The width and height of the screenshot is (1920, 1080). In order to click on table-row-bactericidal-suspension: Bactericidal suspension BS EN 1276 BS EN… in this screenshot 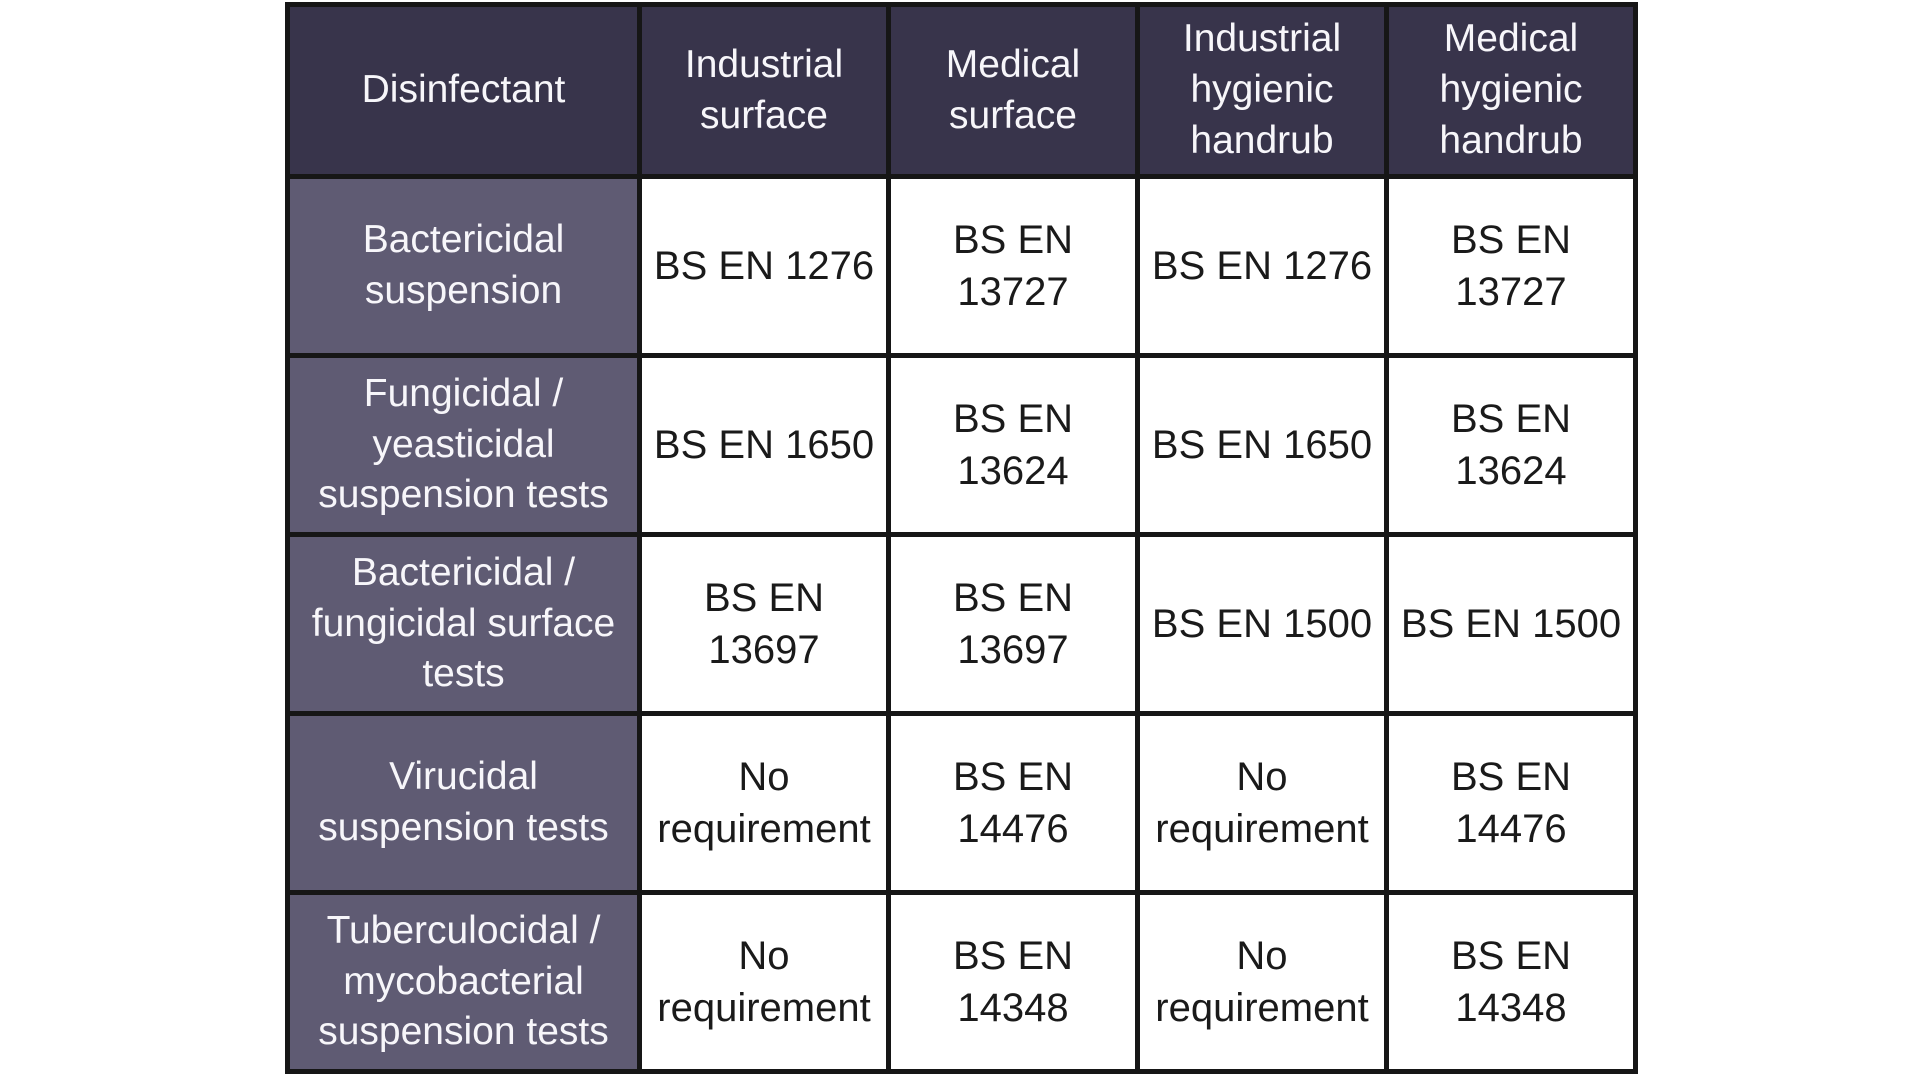, I will do `click(961, 266)`.